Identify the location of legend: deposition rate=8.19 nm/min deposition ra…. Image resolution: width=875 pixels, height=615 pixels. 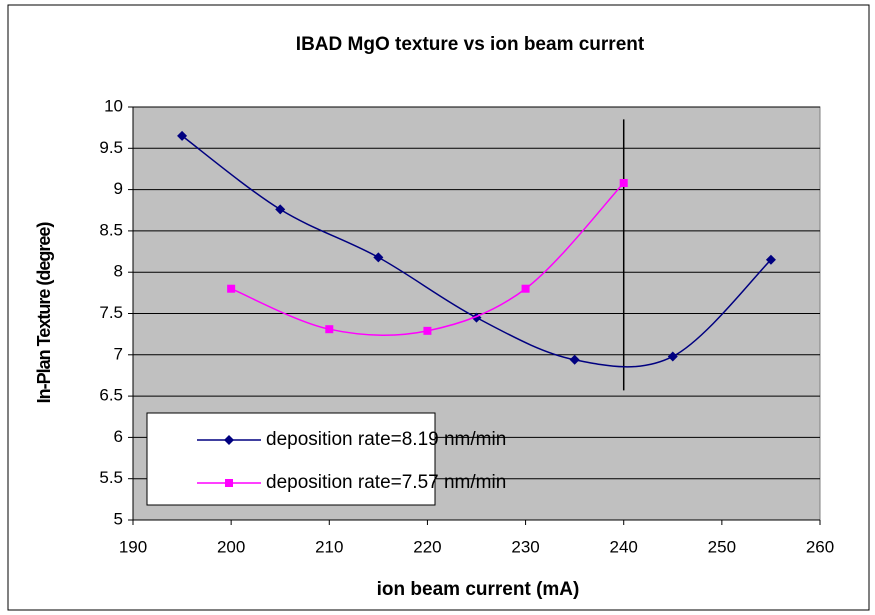
(326, 459).